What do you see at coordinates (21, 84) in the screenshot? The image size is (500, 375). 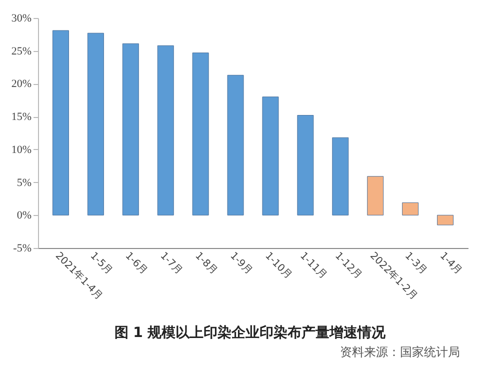 I see `y-tick-label: 20%` at bounding box center [21, 84].